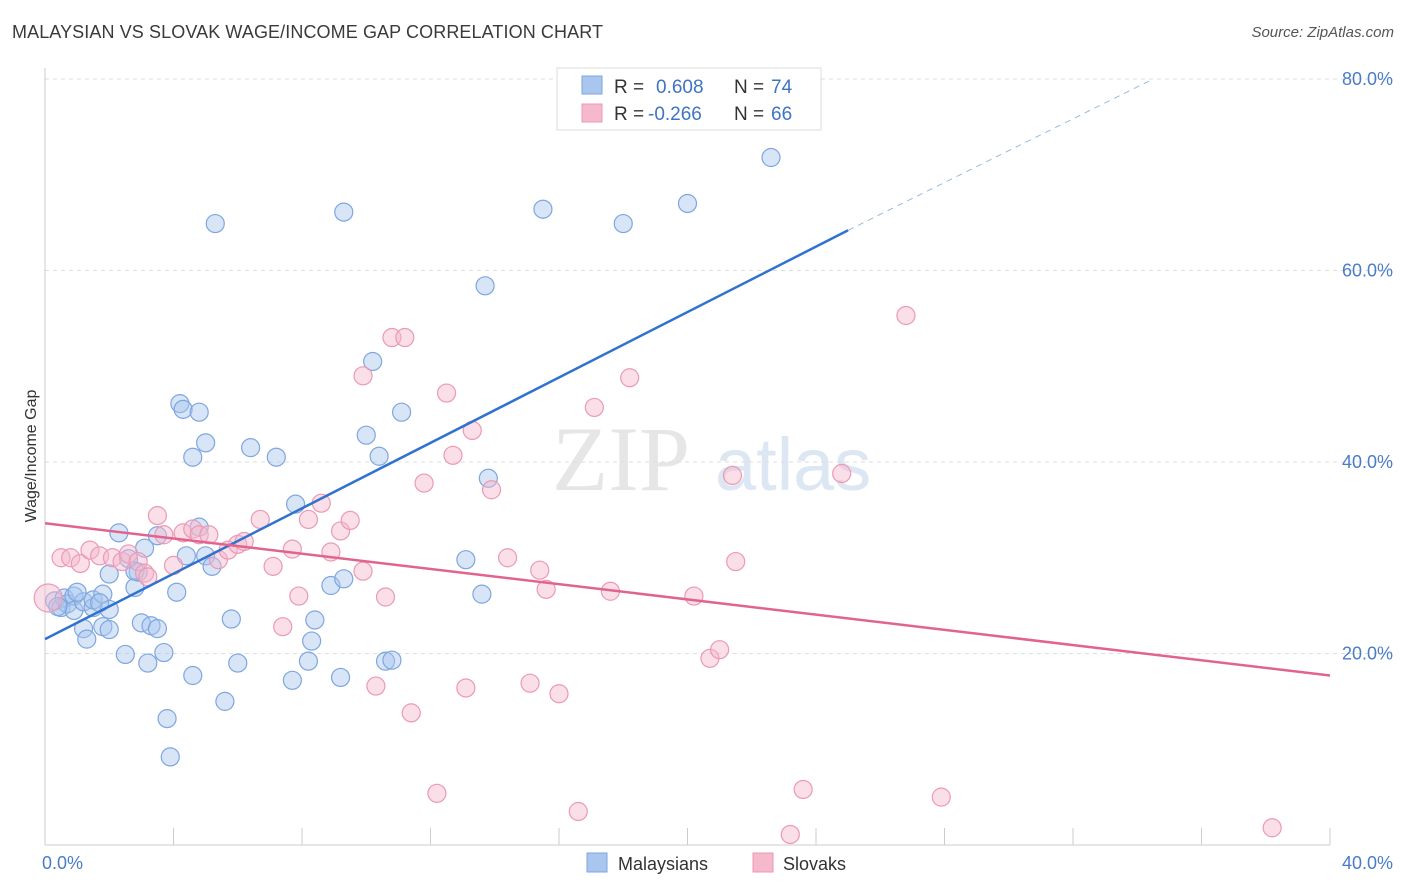 Image resolution: width=1406 pixels, height=892 pixels. Describe the element at coordinates (814, 864) in the screenshot. I see `bottom-legend-slovaks: Slovaks` at that location.